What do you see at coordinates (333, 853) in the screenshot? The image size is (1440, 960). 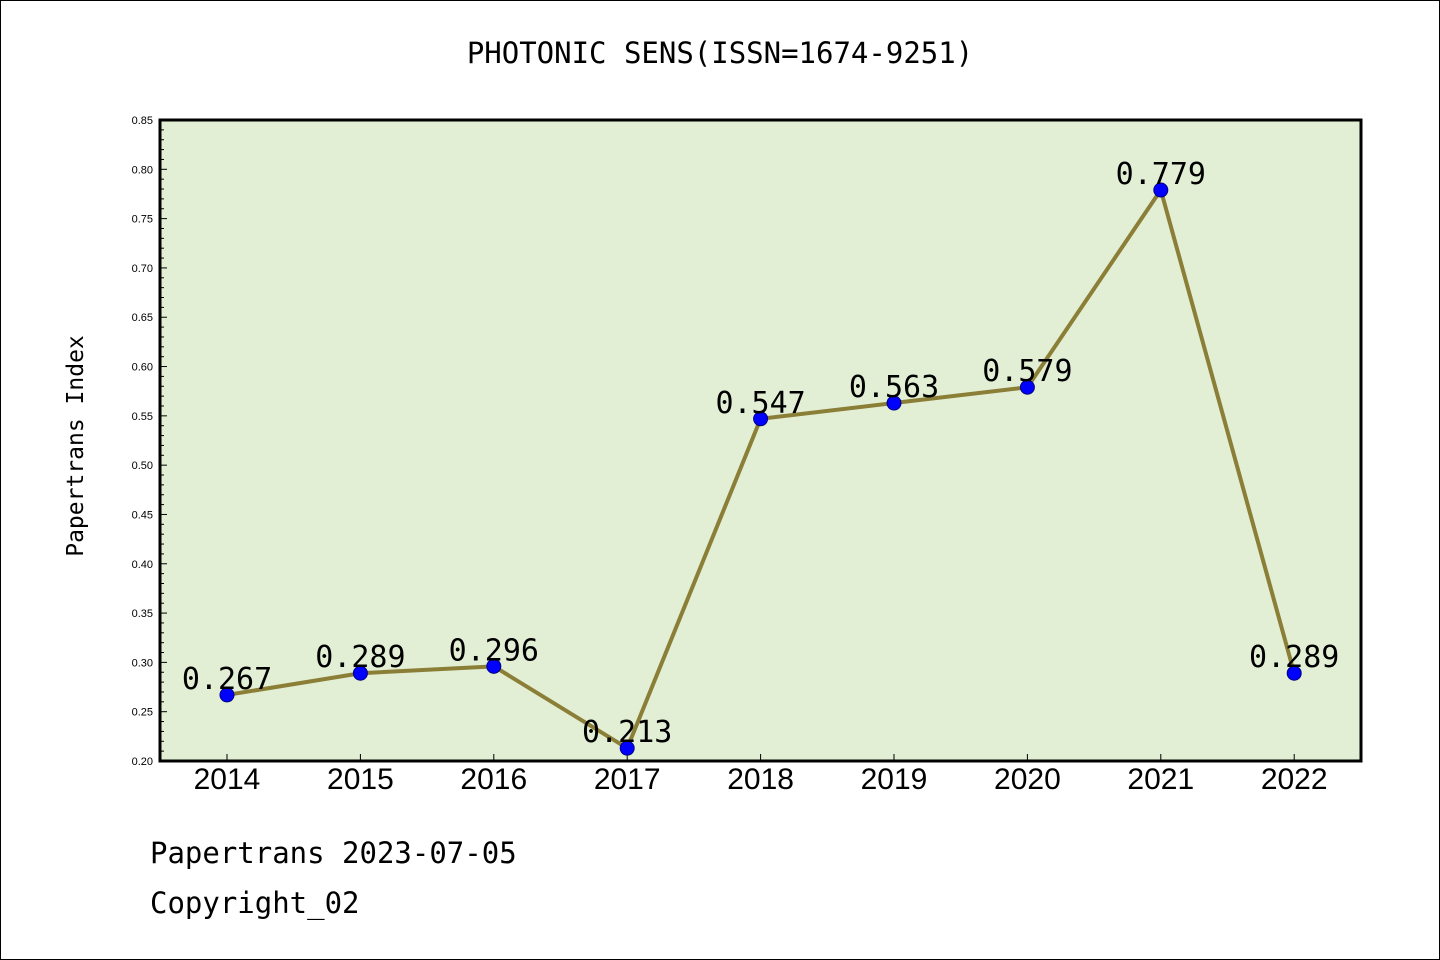 I see `footer-date: Papertrans 2023-07-05` at bounding box center [333, 853].